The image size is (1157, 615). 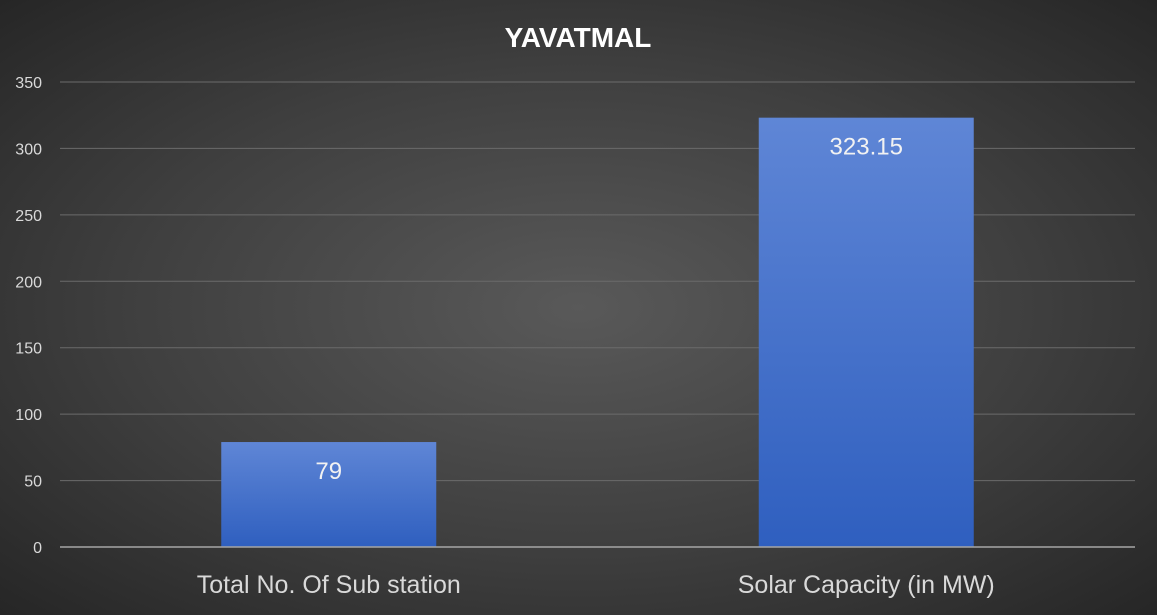 I want to click on y-tick-label: 0, so click(x=37, y=548).